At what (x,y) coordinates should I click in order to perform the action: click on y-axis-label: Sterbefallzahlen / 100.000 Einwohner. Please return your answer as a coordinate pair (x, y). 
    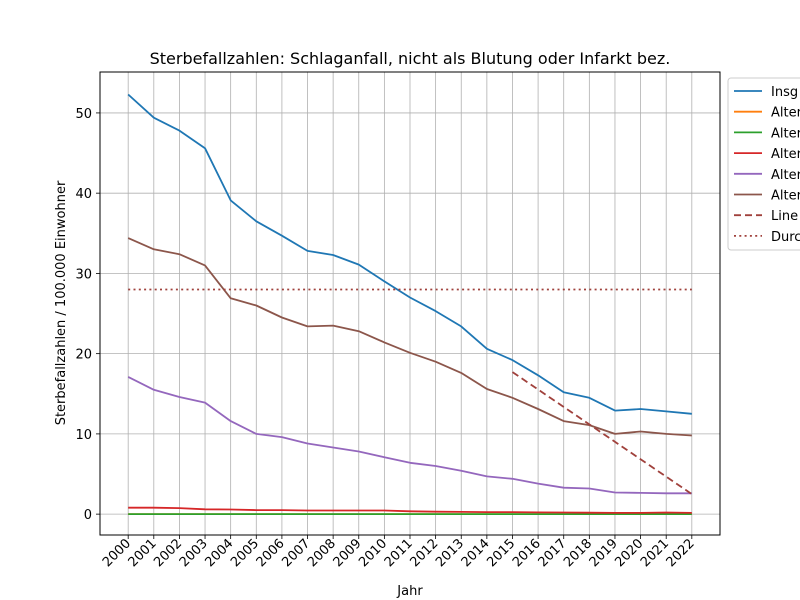
    Looking at the image, I should click on (61, 302).